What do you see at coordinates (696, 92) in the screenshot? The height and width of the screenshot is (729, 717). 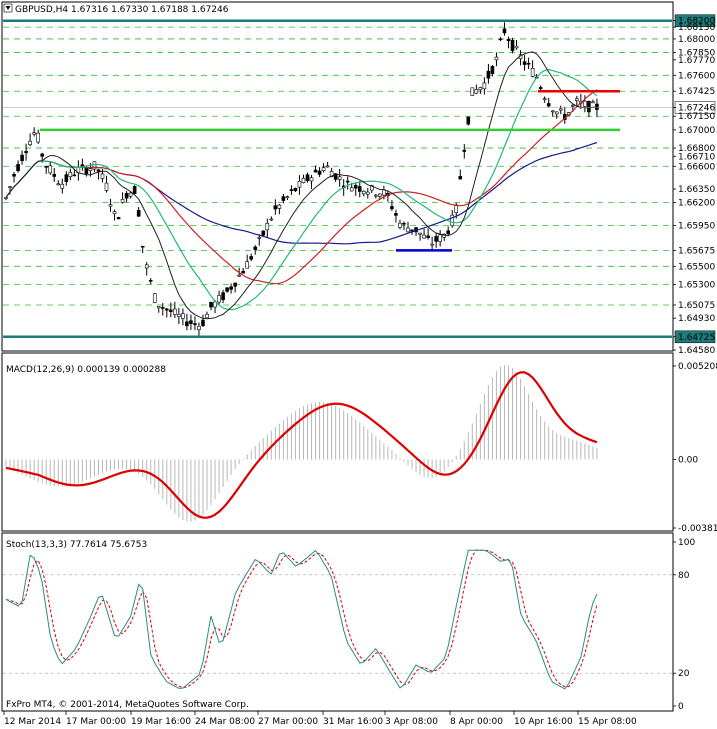 I see `price-label: 1.67425` at bounding box center [696, 92].